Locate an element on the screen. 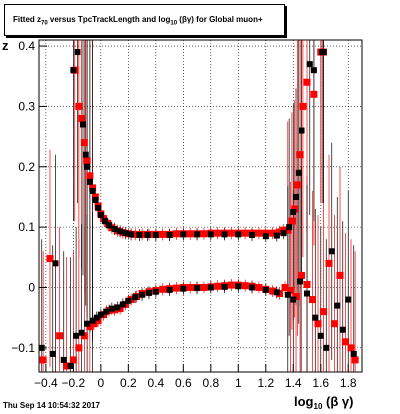 The image size is (400, 414). x-tick-label: 1.2 is located at coordinates (265, 383).